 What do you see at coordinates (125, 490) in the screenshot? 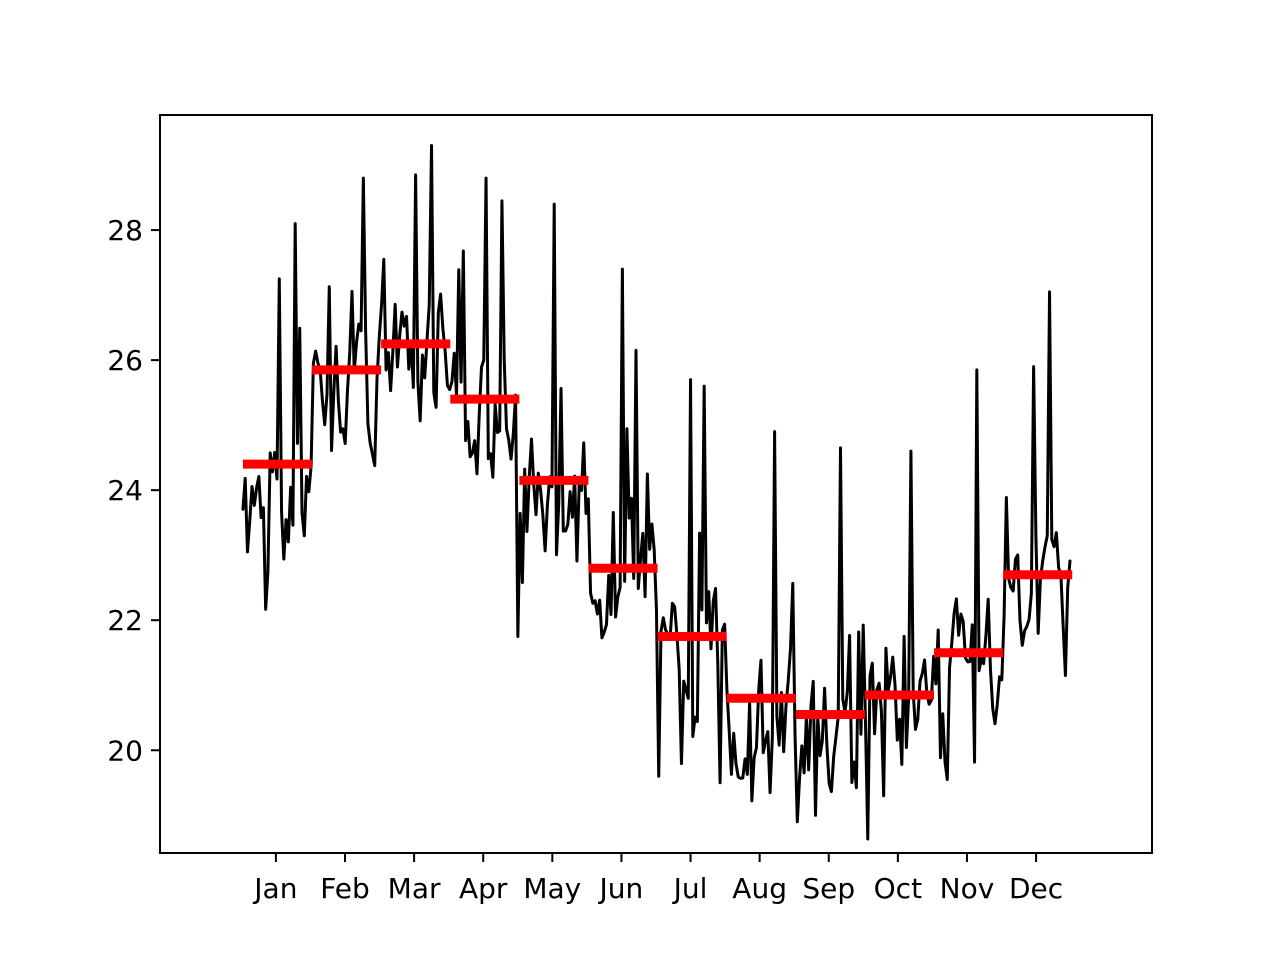
I see `y-tick-label: 24` at bounding box center [125, 490].